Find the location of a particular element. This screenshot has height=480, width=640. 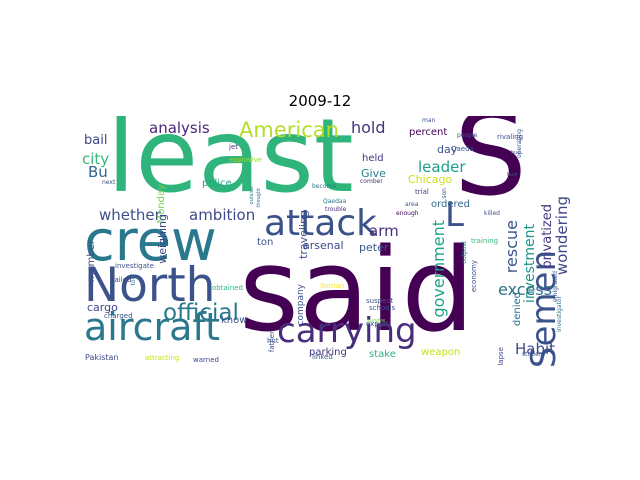

cloud-word: whether is located at coordinates (130, 215).